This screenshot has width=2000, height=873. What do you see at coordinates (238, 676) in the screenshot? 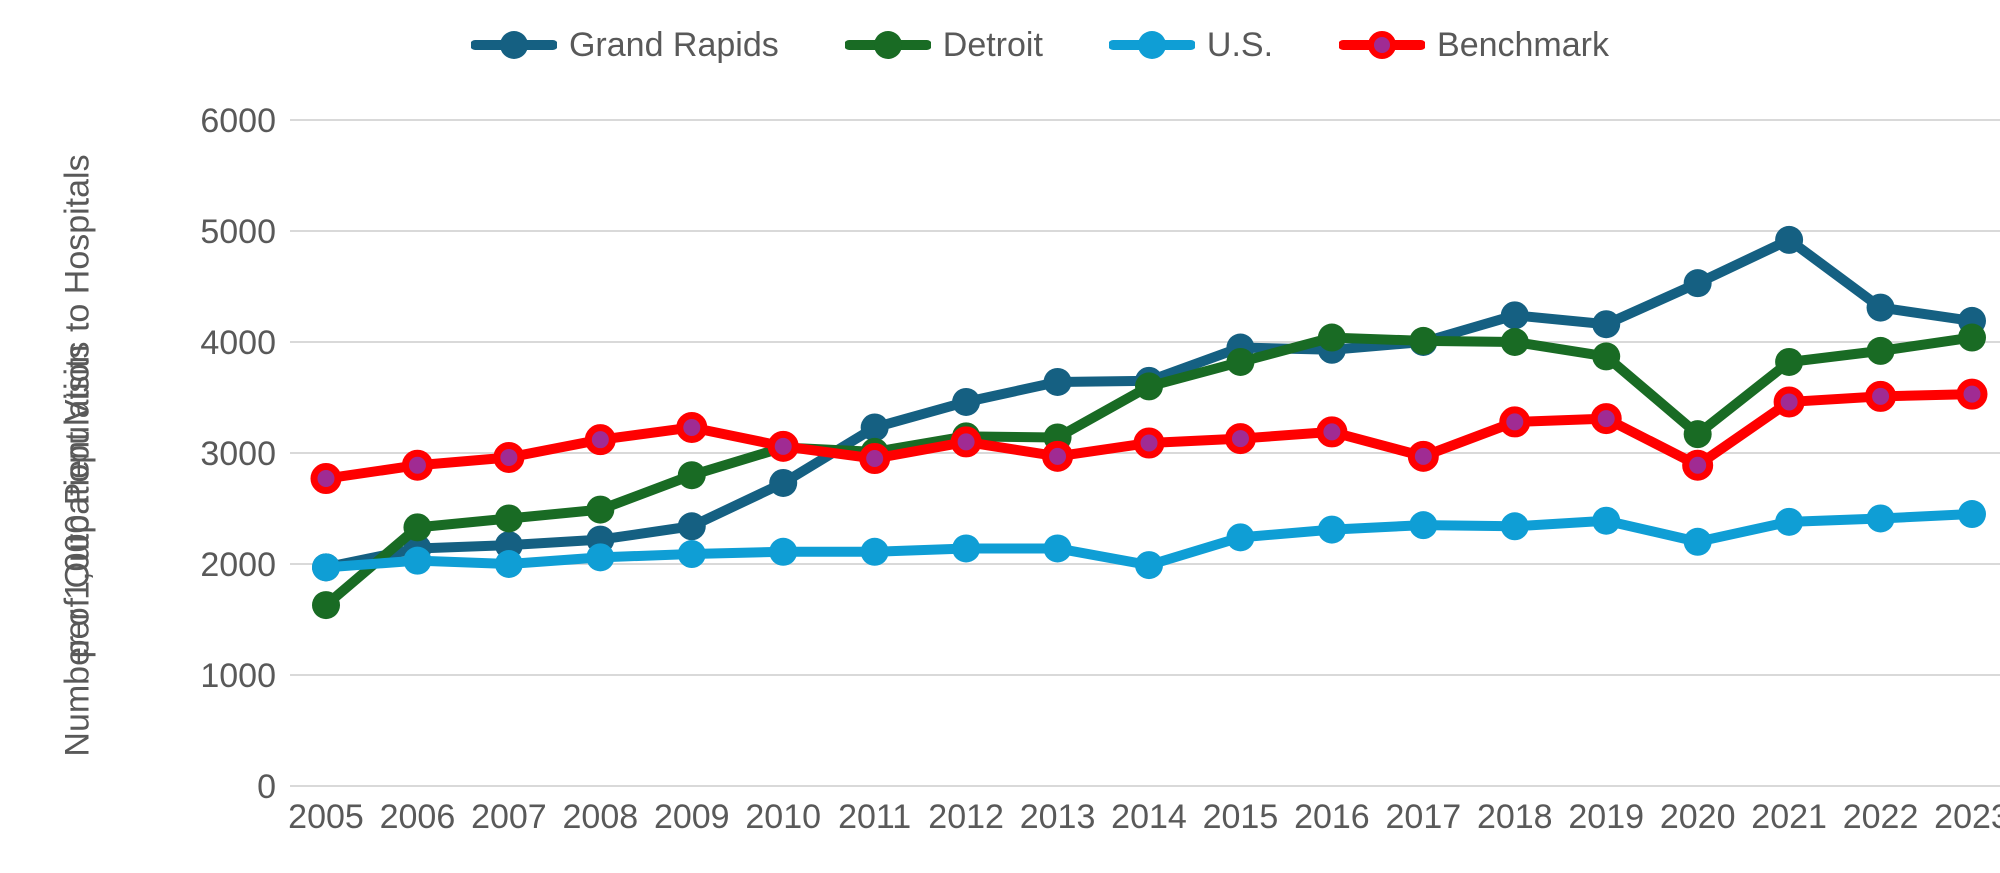
I see `y-tick-label: 1000` at bounding box center [238, 676].